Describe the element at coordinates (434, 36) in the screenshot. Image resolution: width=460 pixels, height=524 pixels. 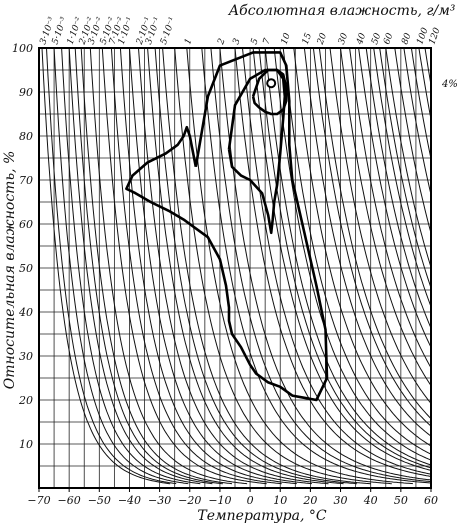
I see `top-axis-label: 120` at that location.